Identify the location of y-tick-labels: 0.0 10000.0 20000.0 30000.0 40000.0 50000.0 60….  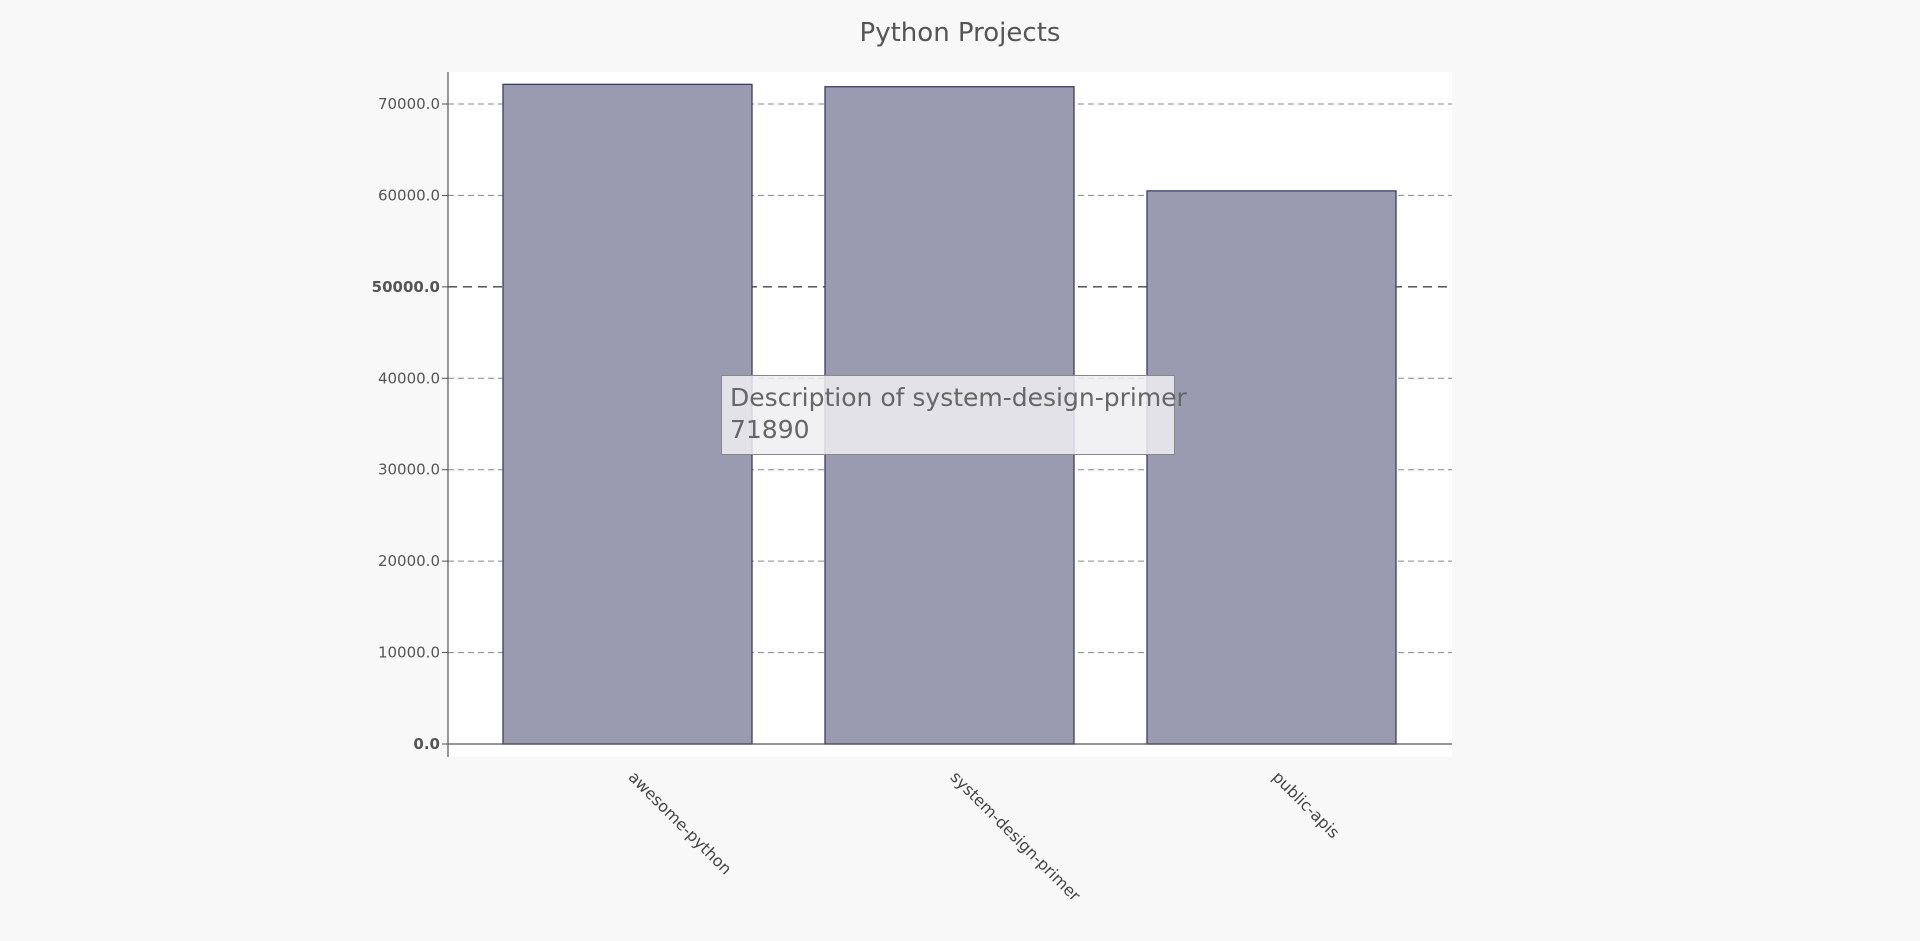
(410, 424).